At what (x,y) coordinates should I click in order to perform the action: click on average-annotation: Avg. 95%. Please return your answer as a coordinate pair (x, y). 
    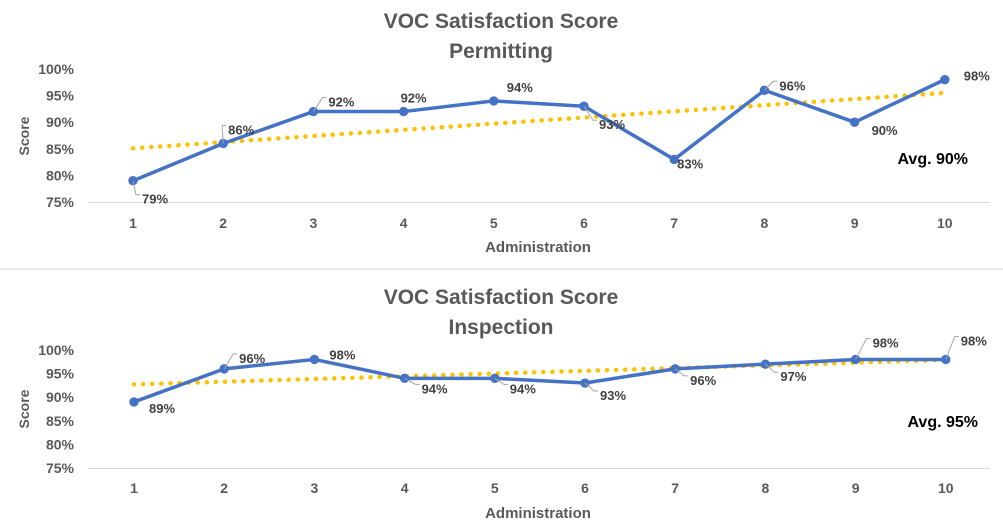
    Looking at the image, I should click on (942, 422).